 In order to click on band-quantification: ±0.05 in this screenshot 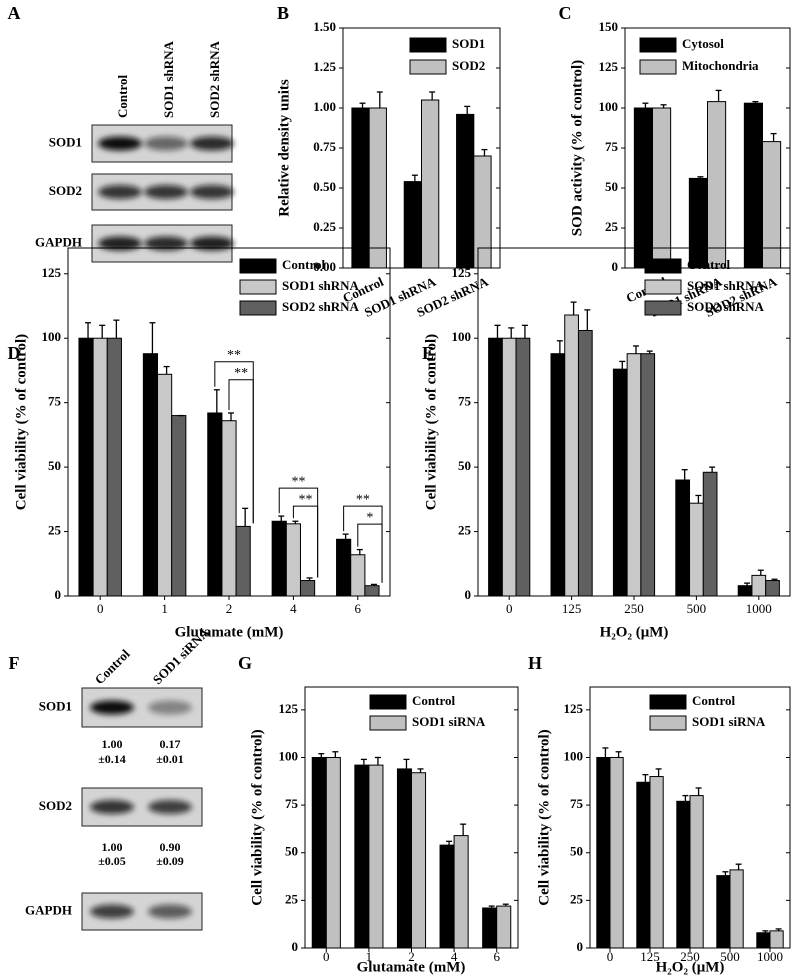, I will do `click(112, 861)`.